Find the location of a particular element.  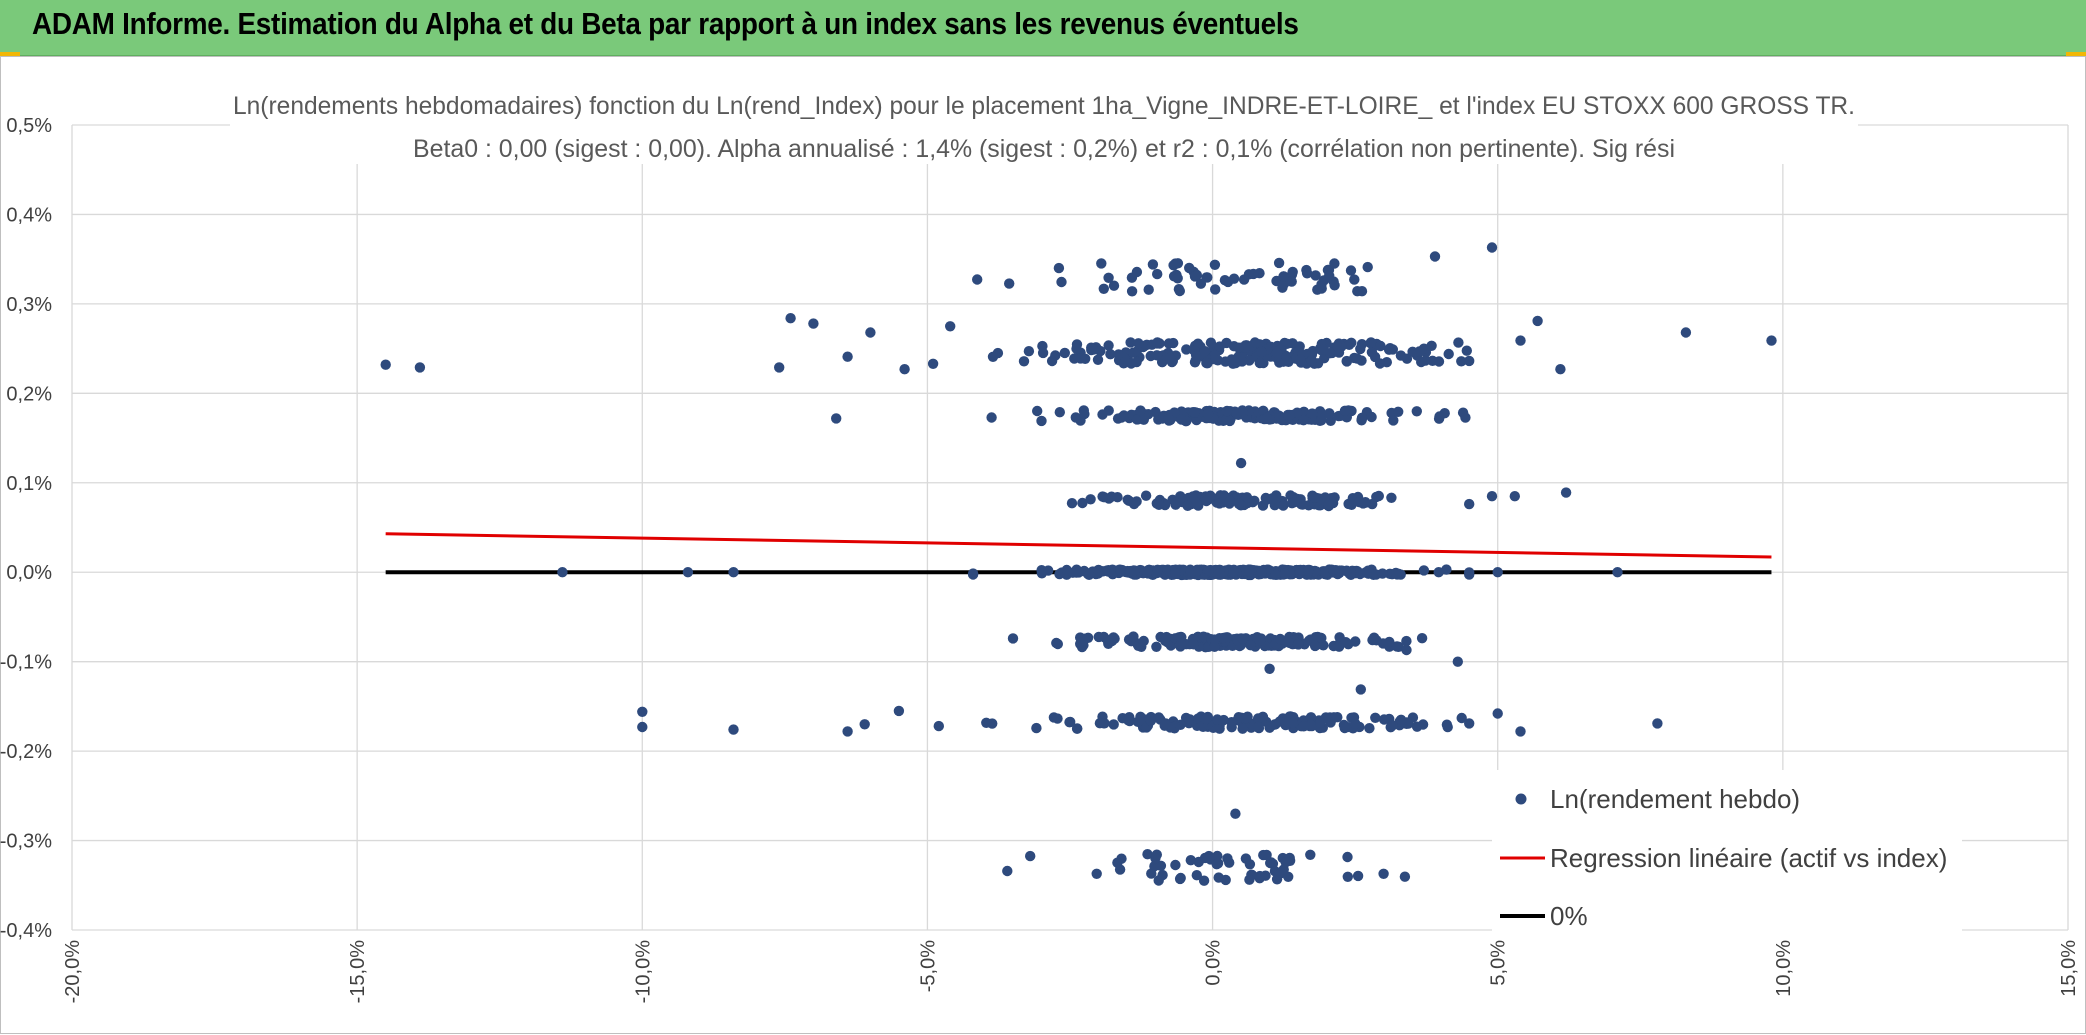

regression-line-group is located at coordinates (1078, 545).